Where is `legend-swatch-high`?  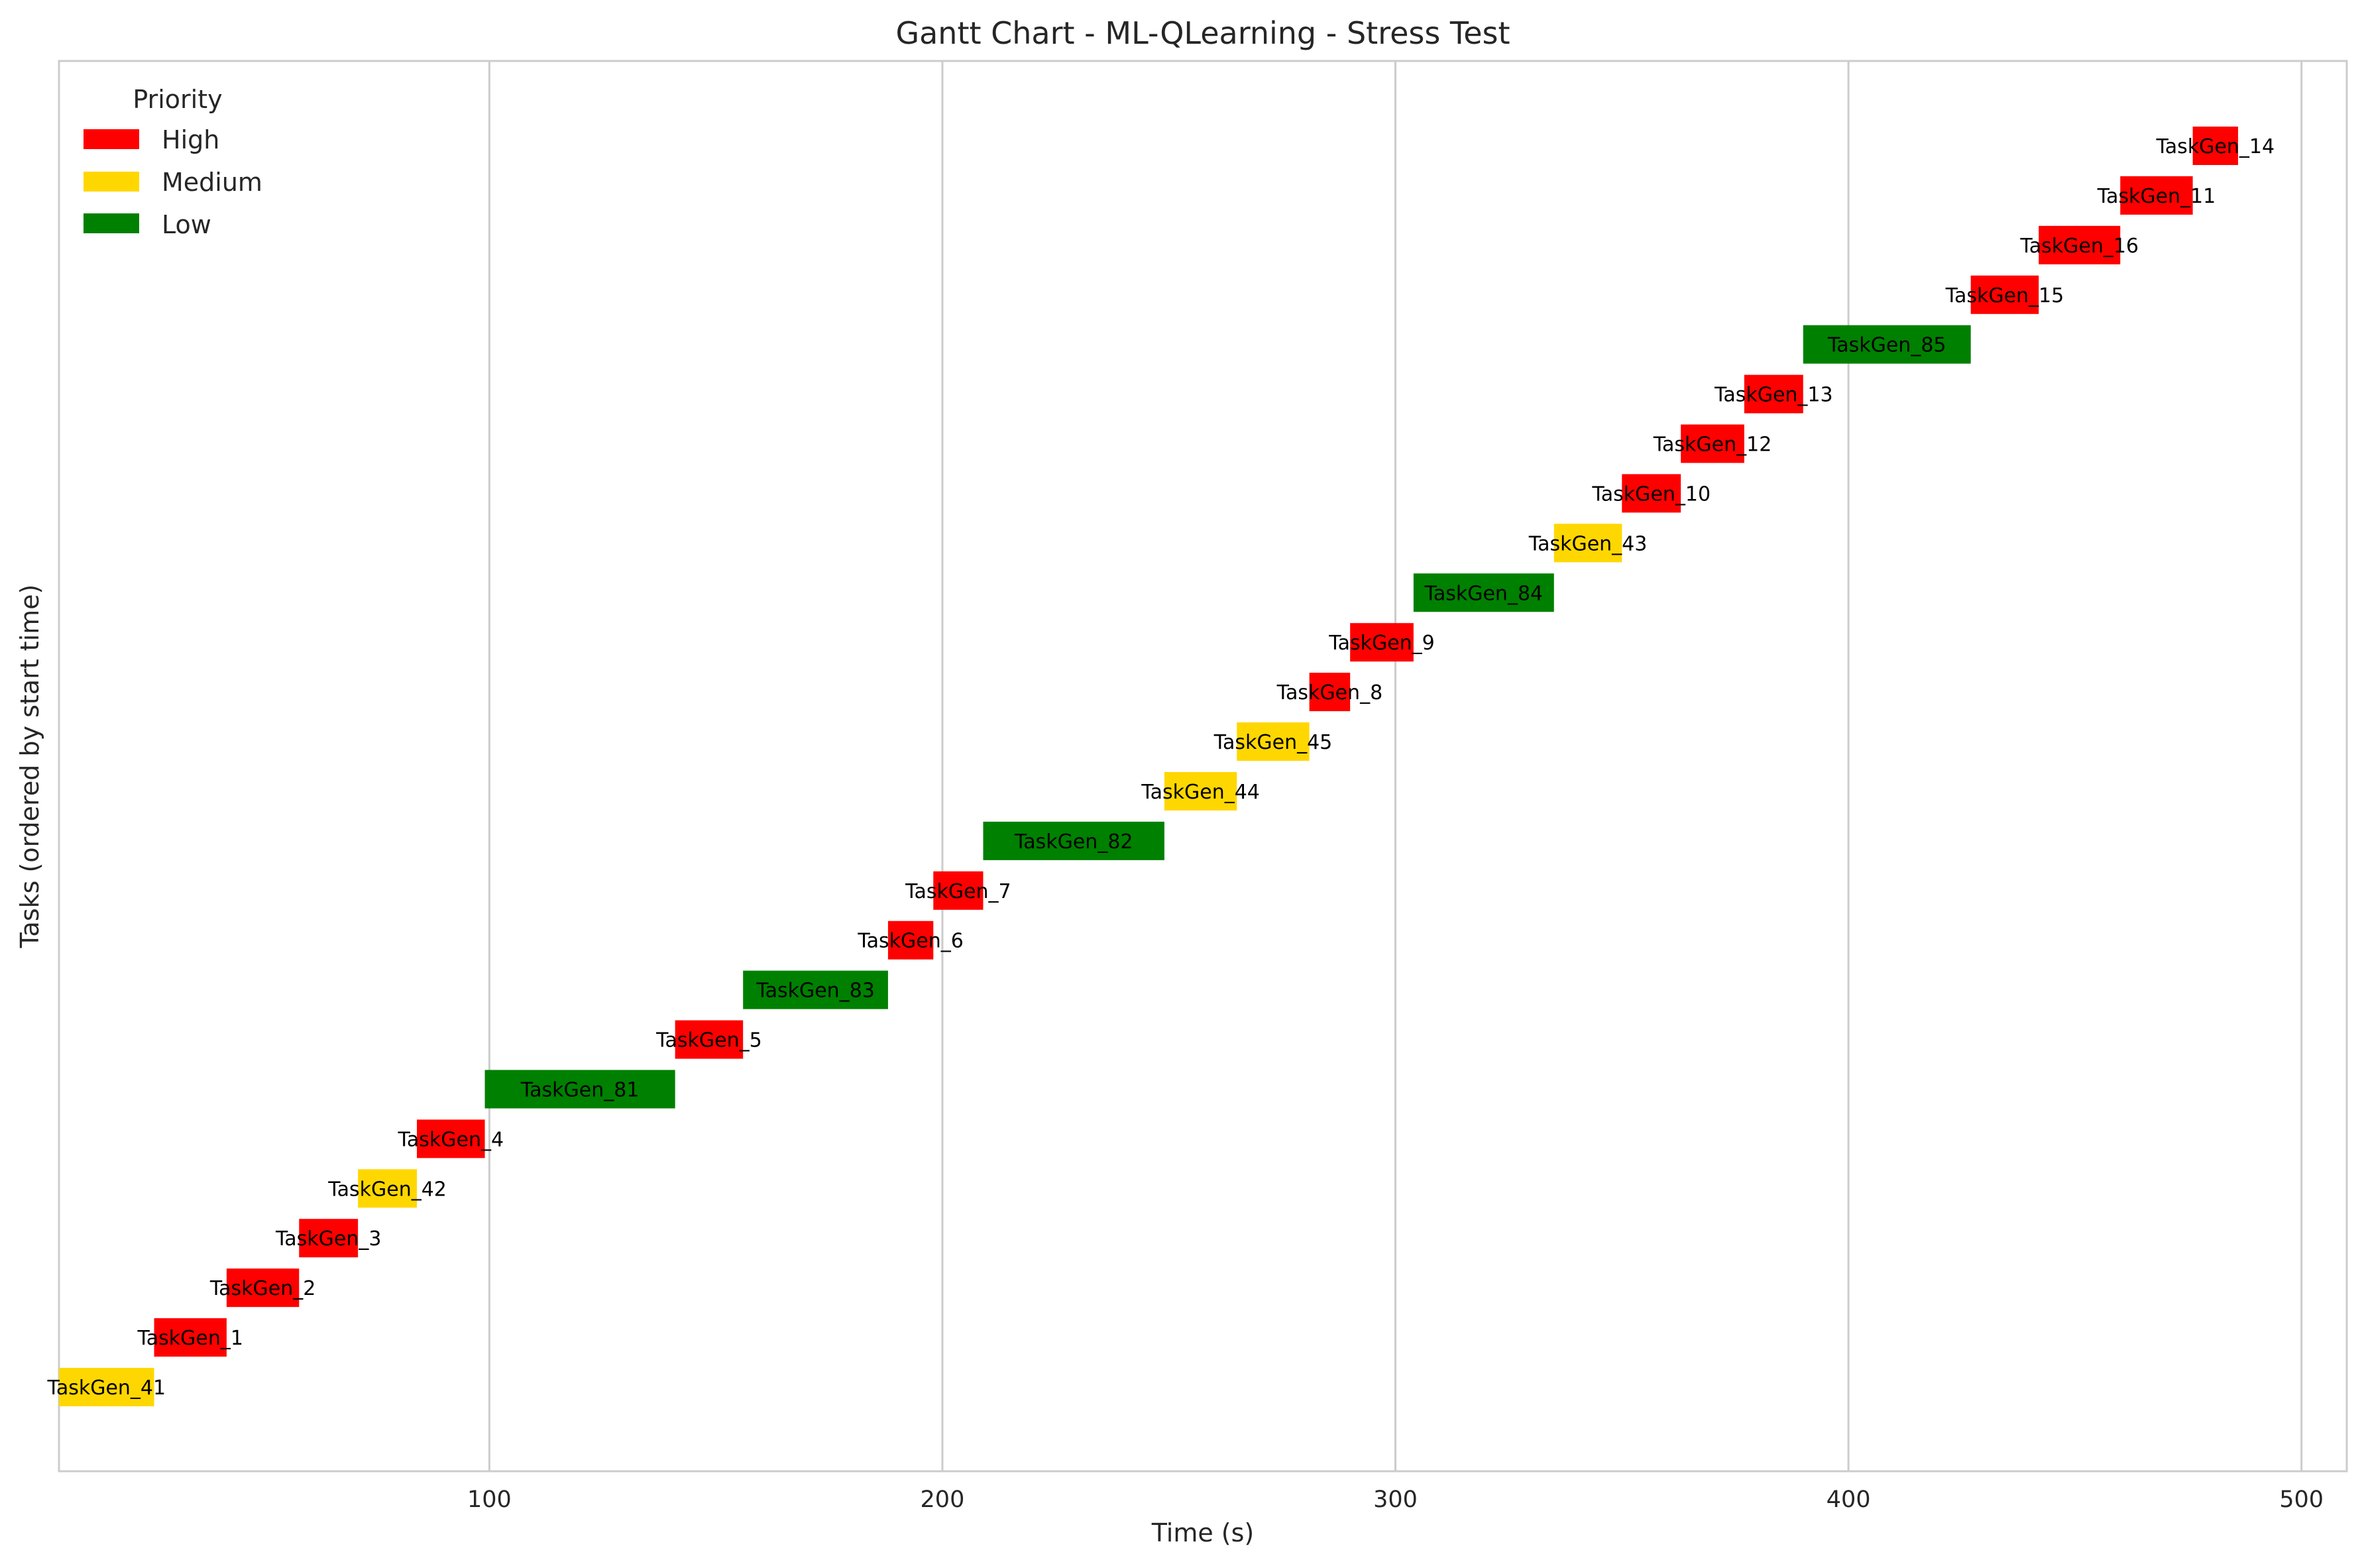 legend-swatch-high is located at coordinates (111, 139).